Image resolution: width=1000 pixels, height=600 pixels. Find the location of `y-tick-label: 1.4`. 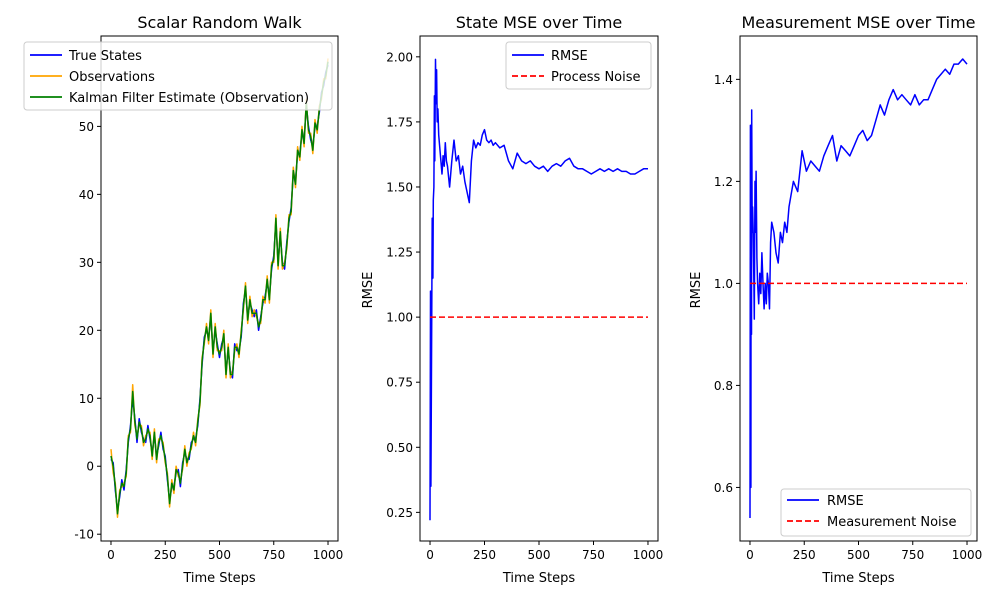

y-tick-label: 1.4 is located at coordinates (723, 80).